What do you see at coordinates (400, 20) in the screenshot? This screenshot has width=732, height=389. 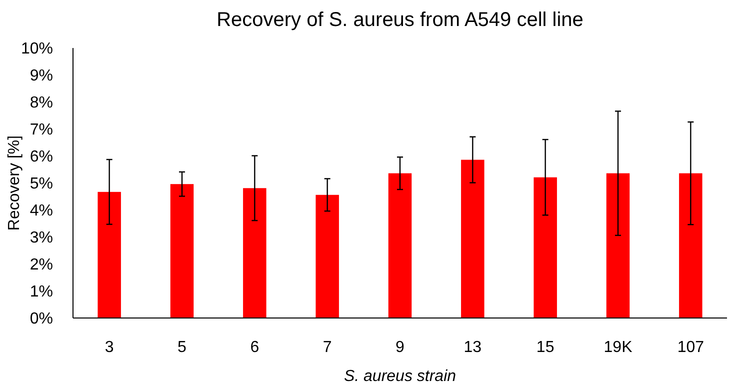 I see `chart-title: Recovery of S. aureus from A549 cell line` at bounding box center [400, 20].